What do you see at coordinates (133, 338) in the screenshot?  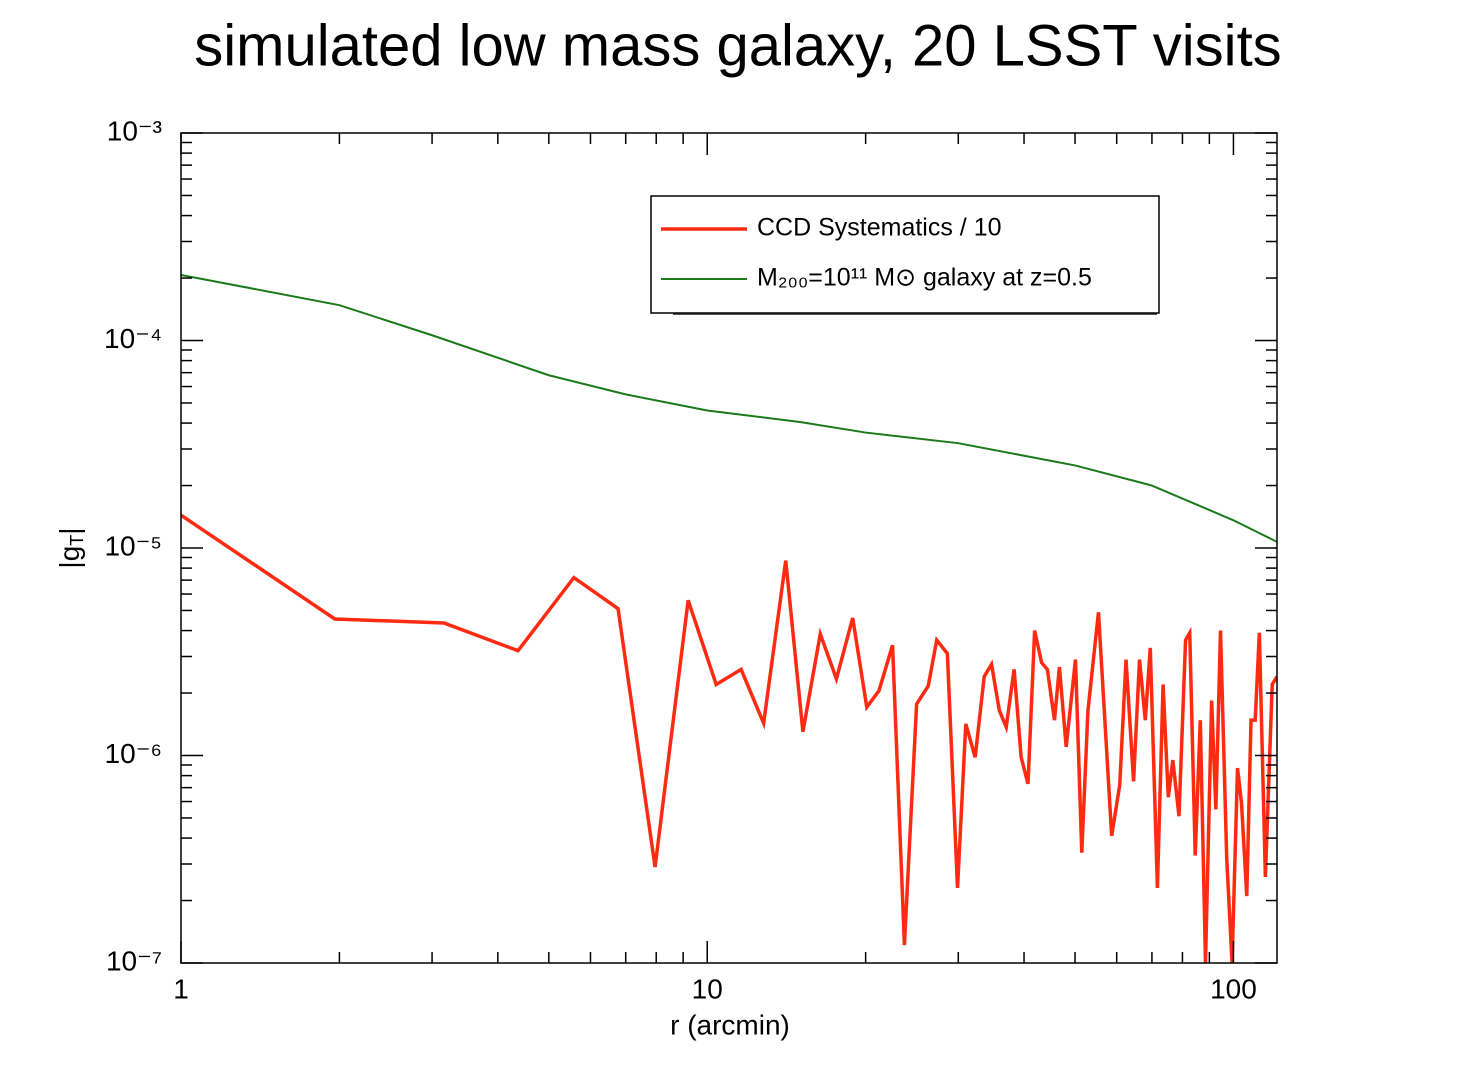 I see `y-tick-label: 10⁻⁴` at bounding box center [133, 338].